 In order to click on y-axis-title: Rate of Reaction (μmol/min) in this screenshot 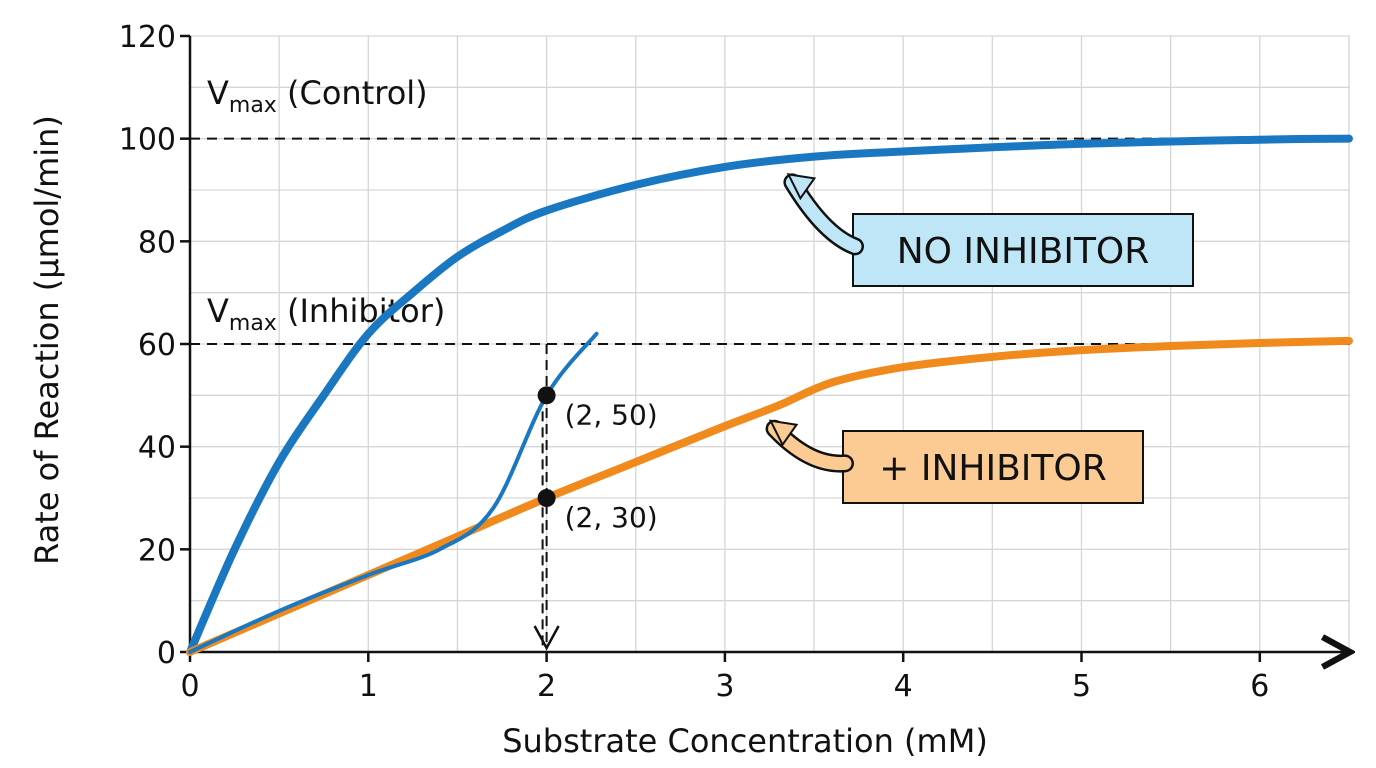, I will do `click(47, 340)`.